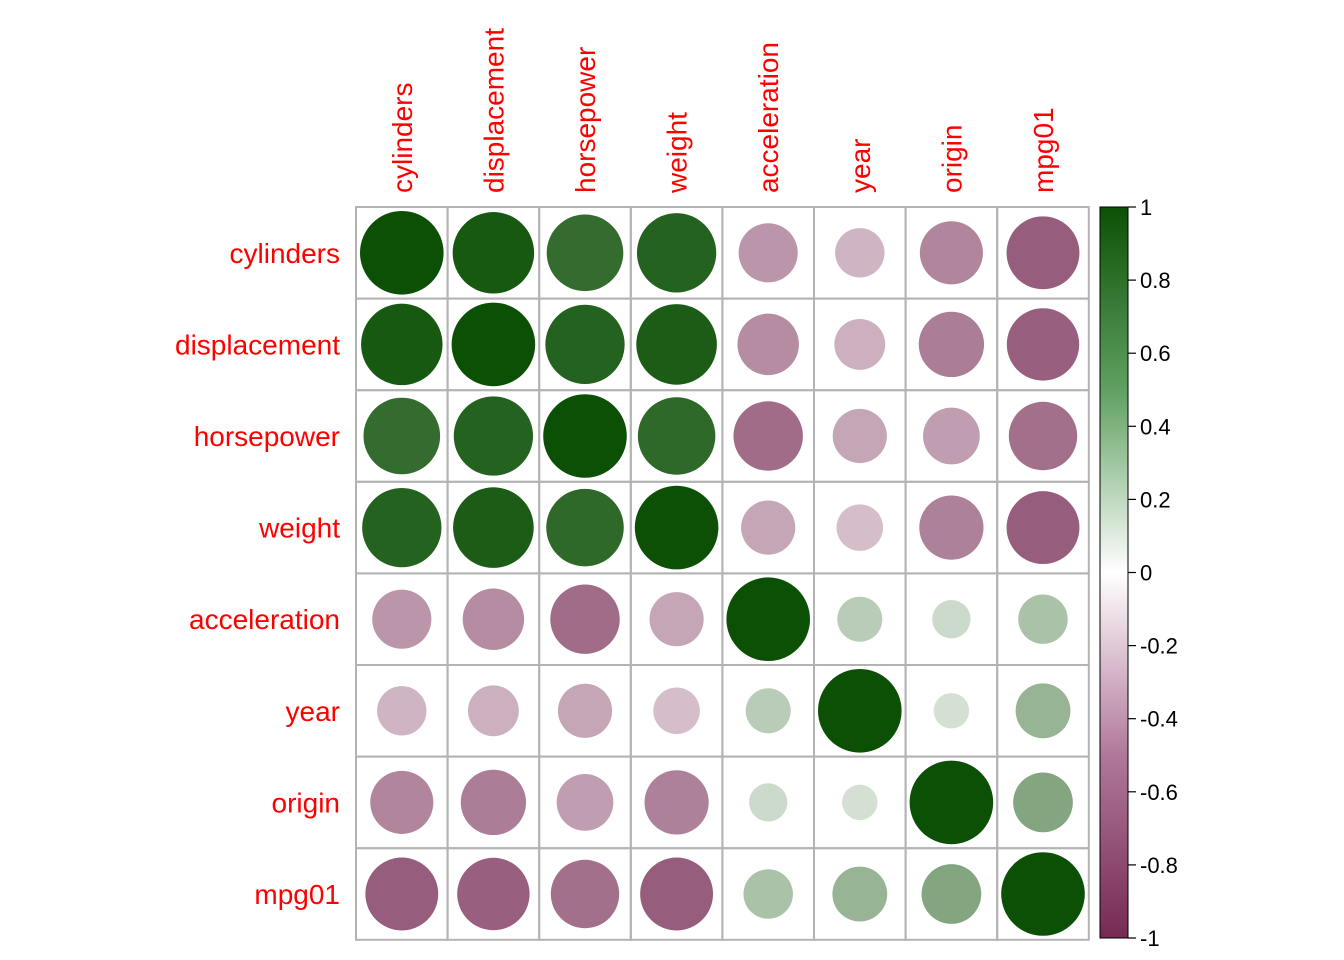 Image resolution: width=1344 pixels, height=960 pixels. I want to click on corr-circle-acceleration-acceleration, so click(768, 619).